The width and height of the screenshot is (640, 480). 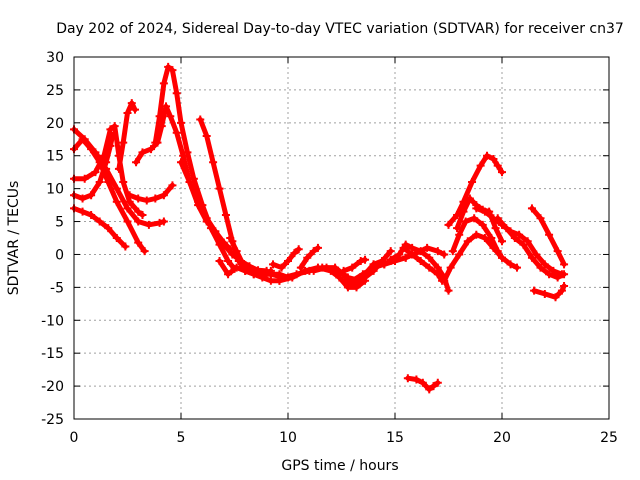 What do you see at coordinates (288, 438) in the screenshot?
I see `x-tick-label: 10` at bounding box center [288, 438].